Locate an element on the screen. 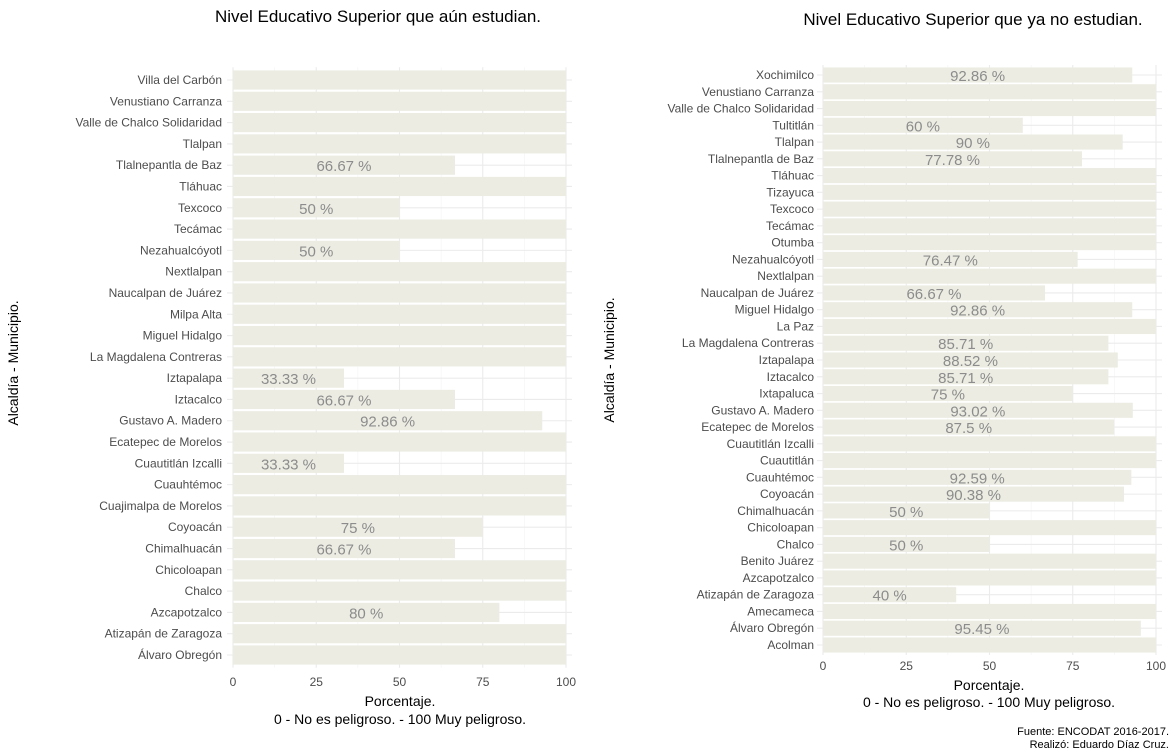  category-label: Chalco is located at coordinates (204, 591).